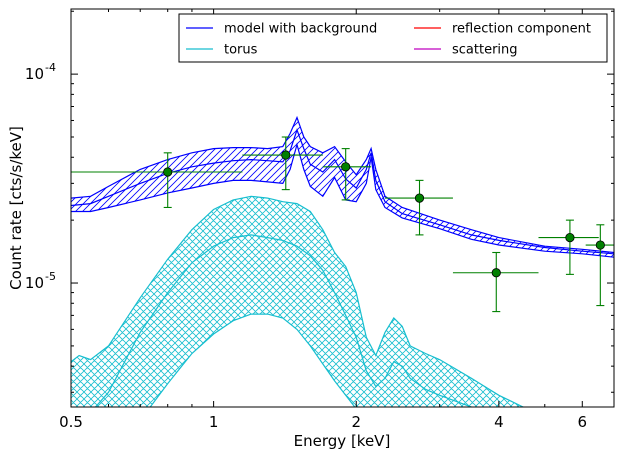 The height and width of the screenshot is (459, 624). What do you see at coordinates (356, 422) in the screenshot?
I see `x-tick-label: 2` at bounding box center [356, 422].